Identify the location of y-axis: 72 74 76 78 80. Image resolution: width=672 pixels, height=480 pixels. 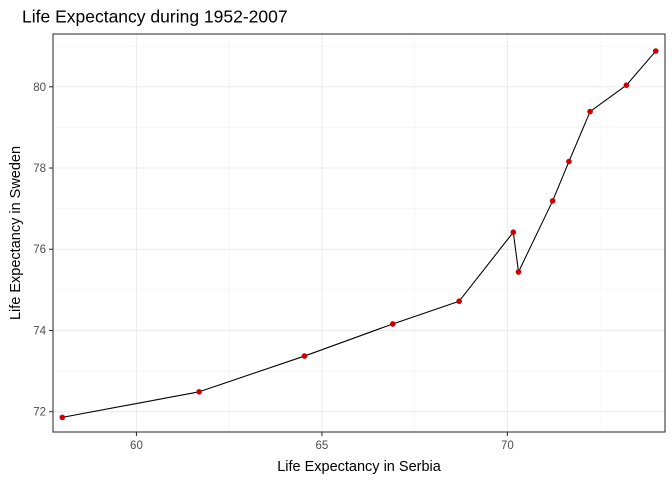
(43, 250).